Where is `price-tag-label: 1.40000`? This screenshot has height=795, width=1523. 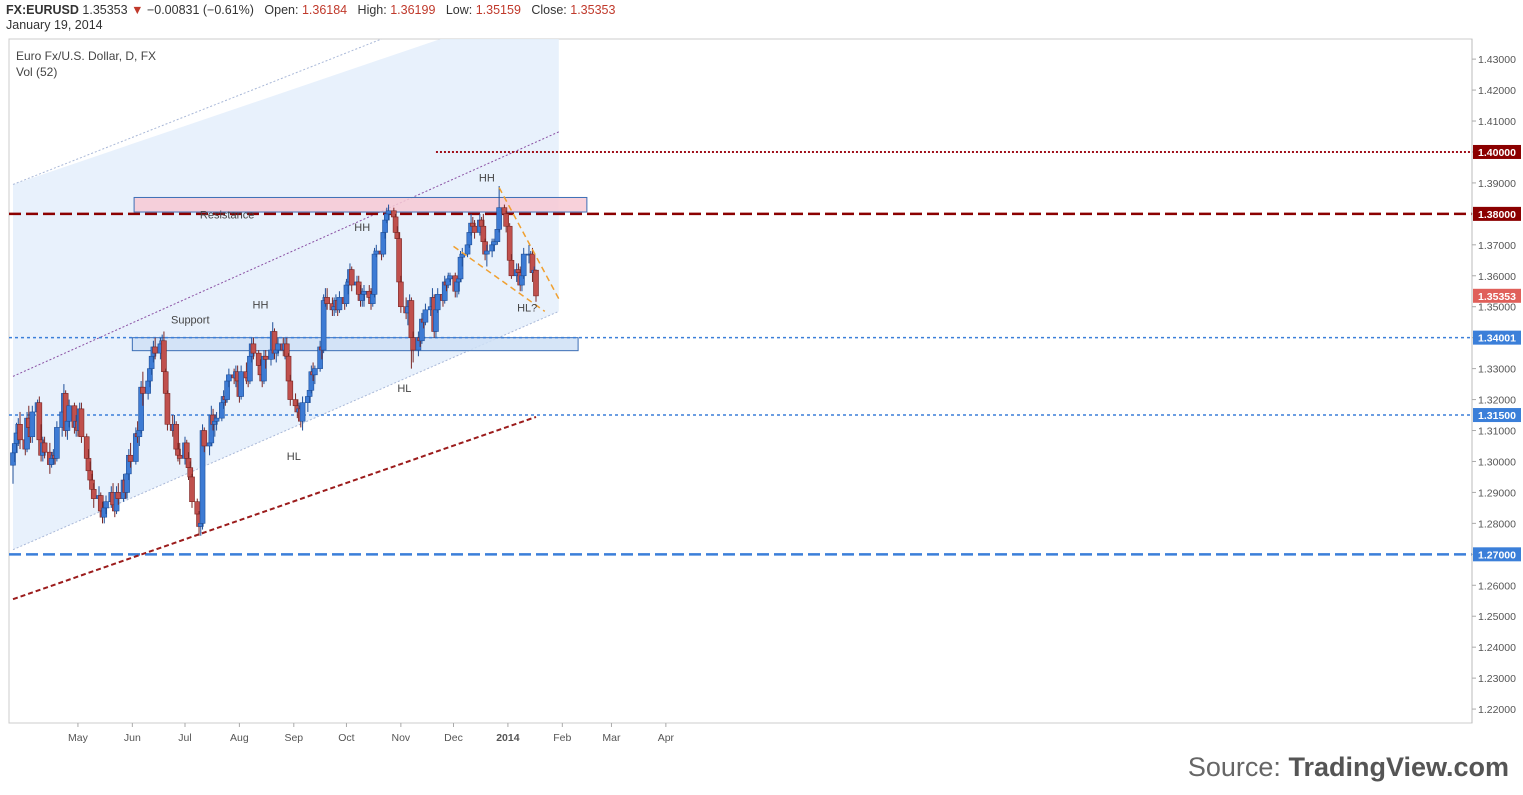 price-tag-label: 1.40000 is located at coordinates (1497, 153).